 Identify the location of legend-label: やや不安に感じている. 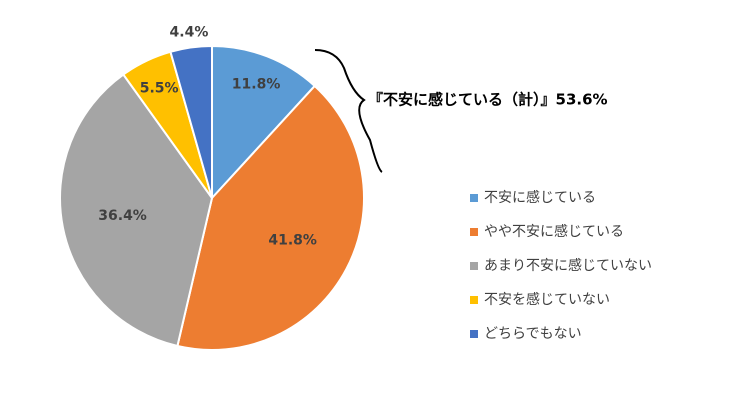
(554, 231).